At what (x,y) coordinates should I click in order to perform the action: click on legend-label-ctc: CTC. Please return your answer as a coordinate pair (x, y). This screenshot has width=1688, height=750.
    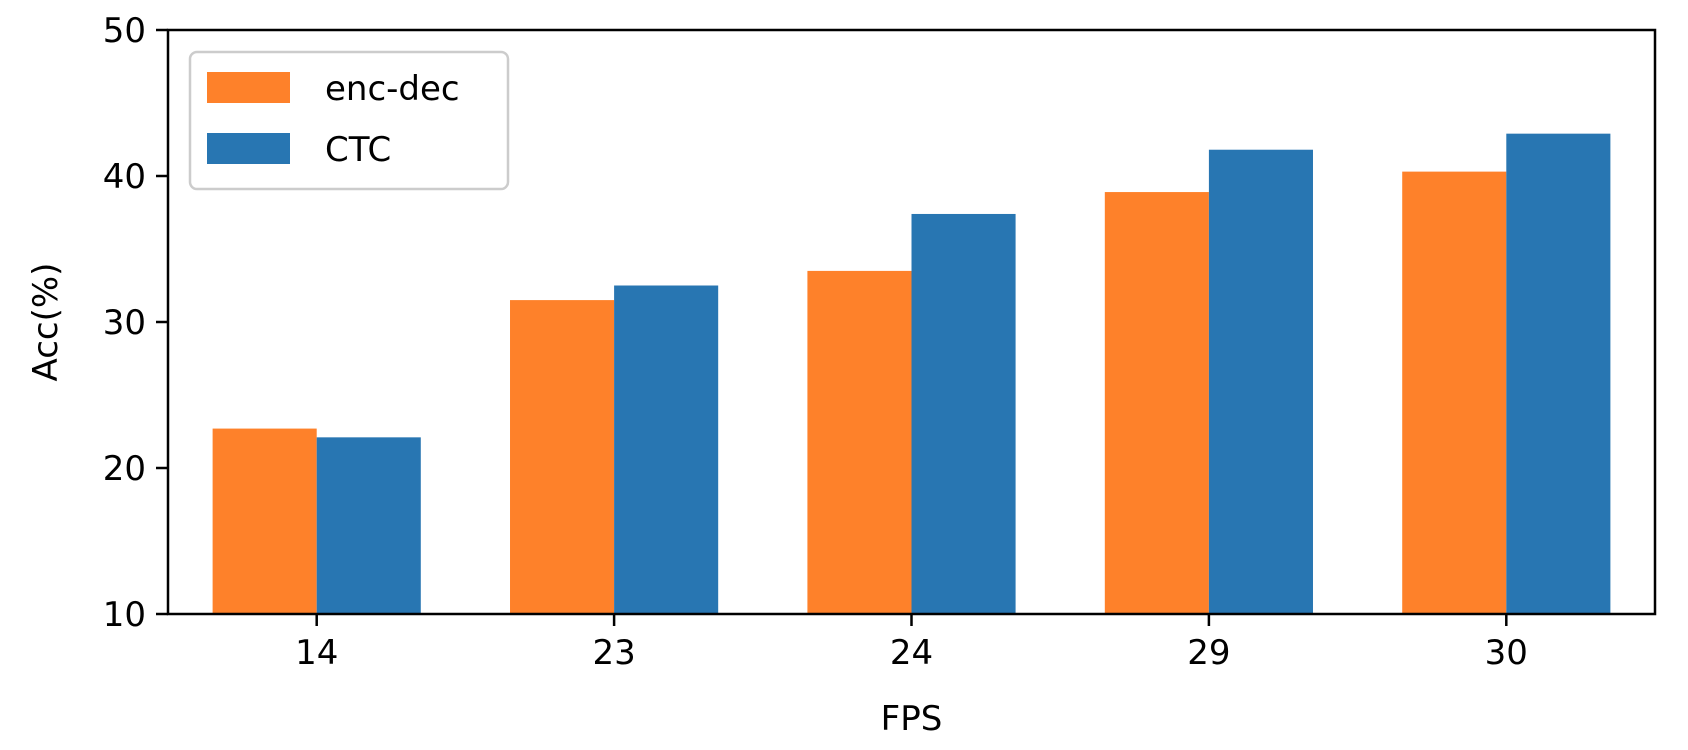
    Looking at the image, I should click on (358, 150).